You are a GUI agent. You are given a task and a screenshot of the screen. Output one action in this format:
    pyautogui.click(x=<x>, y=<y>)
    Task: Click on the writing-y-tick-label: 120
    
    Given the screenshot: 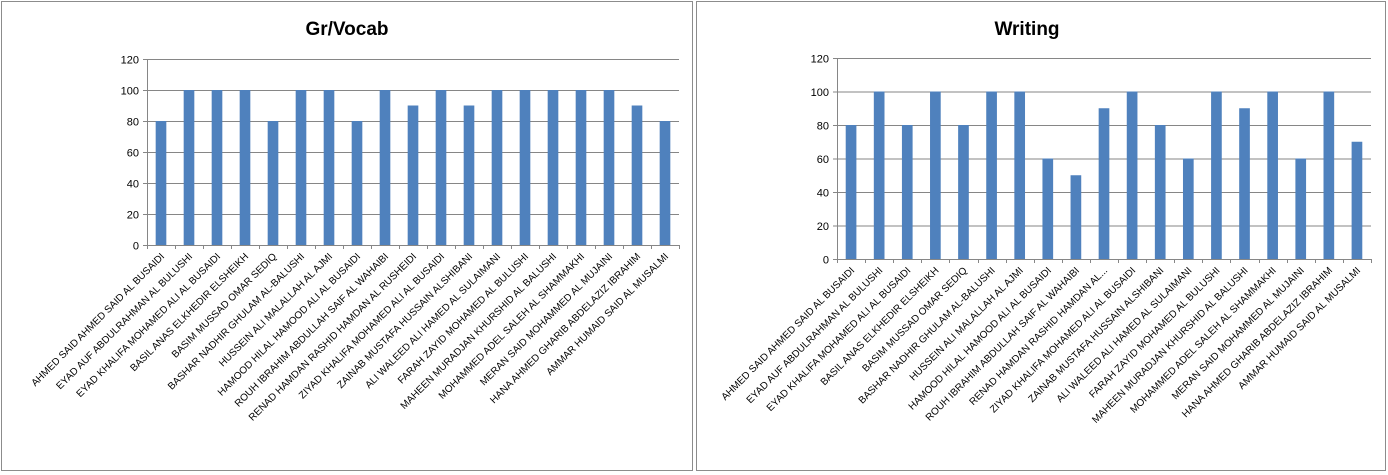 What is the action you would take?
    pyautogui.click(x=820, y=60)
    